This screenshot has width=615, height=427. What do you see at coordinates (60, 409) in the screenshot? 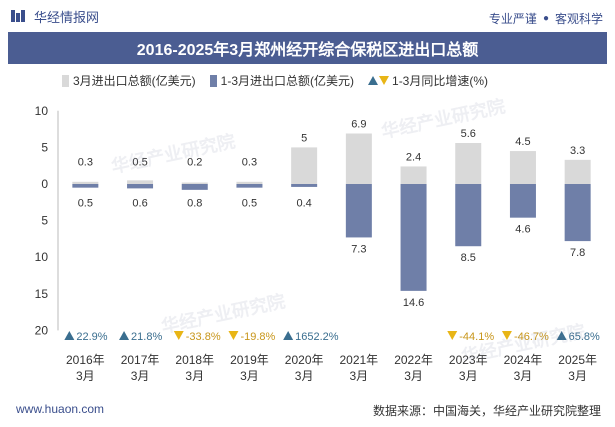
I see `footer-site: www.huaon.com` at bounding box center [60, 409].